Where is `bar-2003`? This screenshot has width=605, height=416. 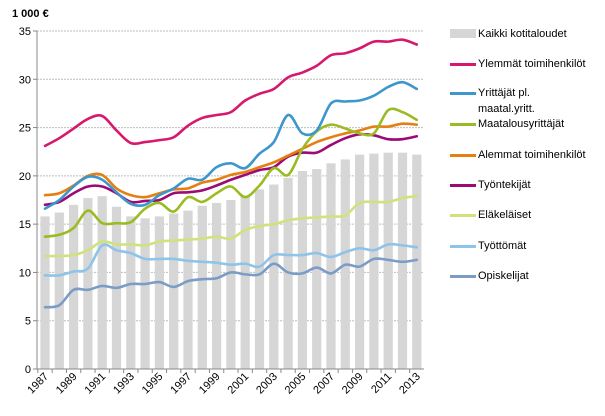
bar-2003 is located at coordinates (274, 276).